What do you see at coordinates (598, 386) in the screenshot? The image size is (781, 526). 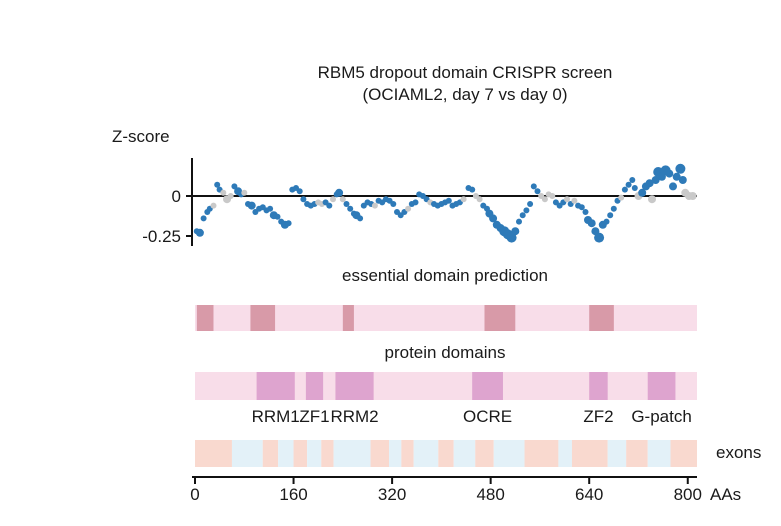 I see `domain-region-zf2` at bounding box center [598, 386].